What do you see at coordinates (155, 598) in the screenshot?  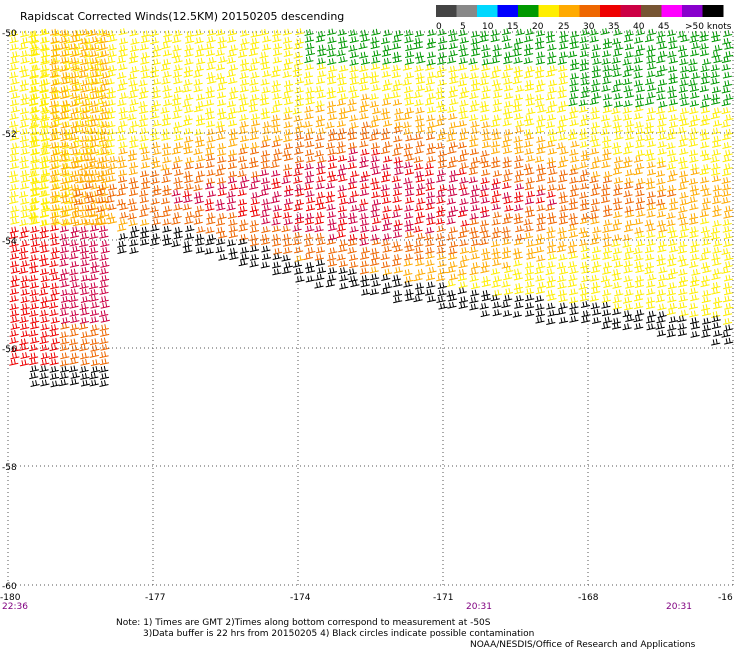 I see `lon-label-177: -177` at bounding box center [155, 598].